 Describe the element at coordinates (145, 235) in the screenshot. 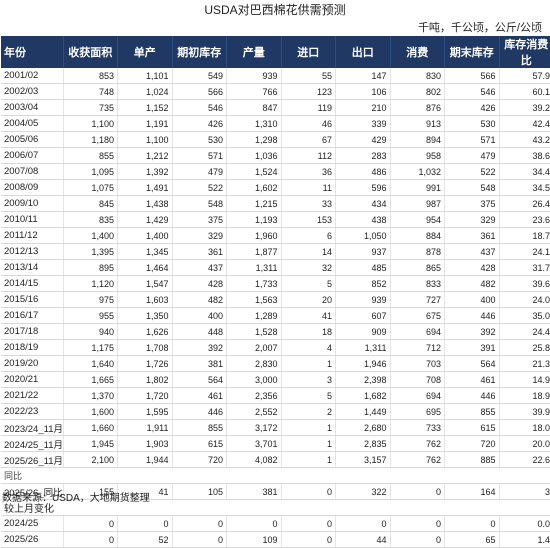

I see `table-cell: 1,400` at that location.